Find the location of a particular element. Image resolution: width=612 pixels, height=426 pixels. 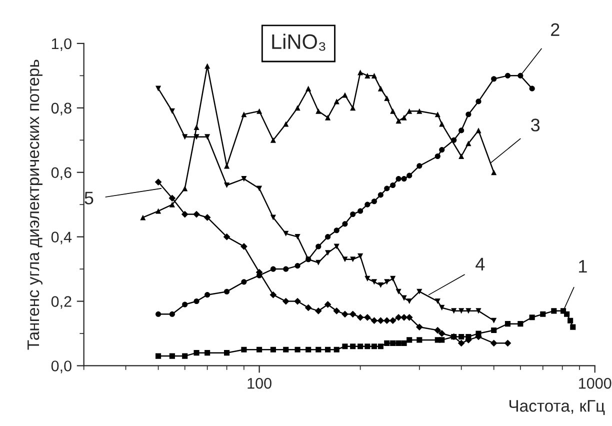

x-tick-label: 1000 is located at coordinates (595, 383).